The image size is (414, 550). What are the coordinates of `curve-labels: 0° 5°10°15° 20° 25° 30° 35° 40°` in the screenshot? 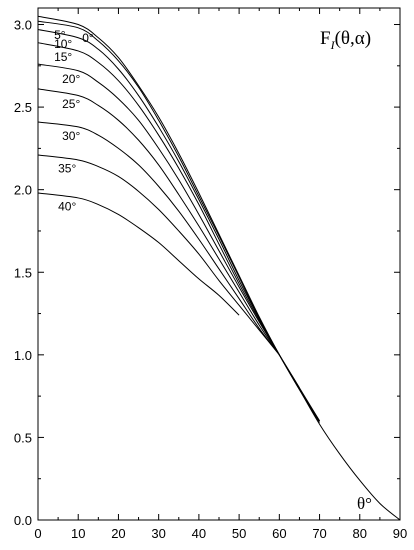 It's located at (74, 121).